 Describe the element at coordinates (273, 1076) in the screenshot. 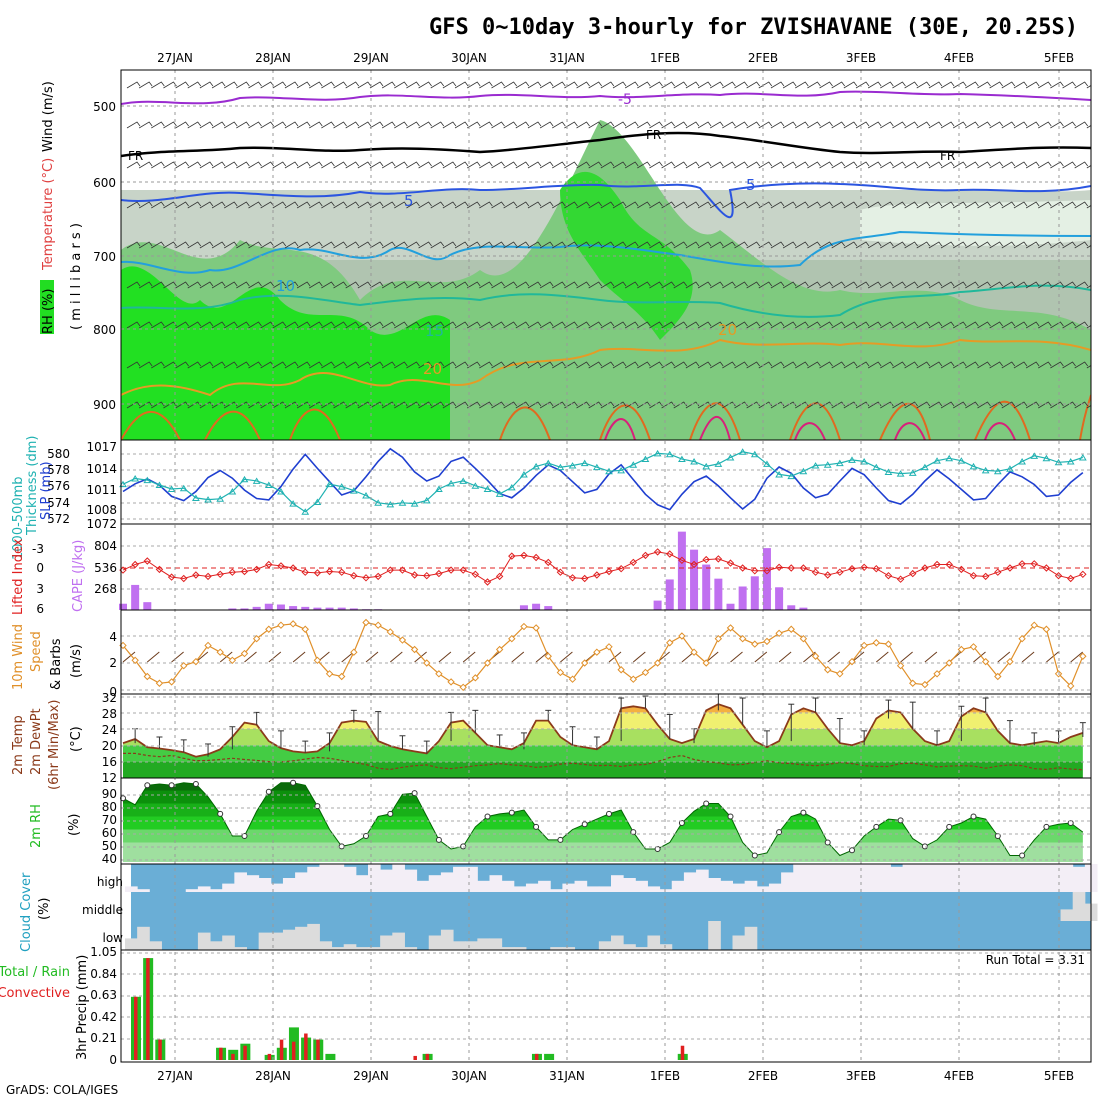

I see `date-label-bottom: 28JAN` at that location.